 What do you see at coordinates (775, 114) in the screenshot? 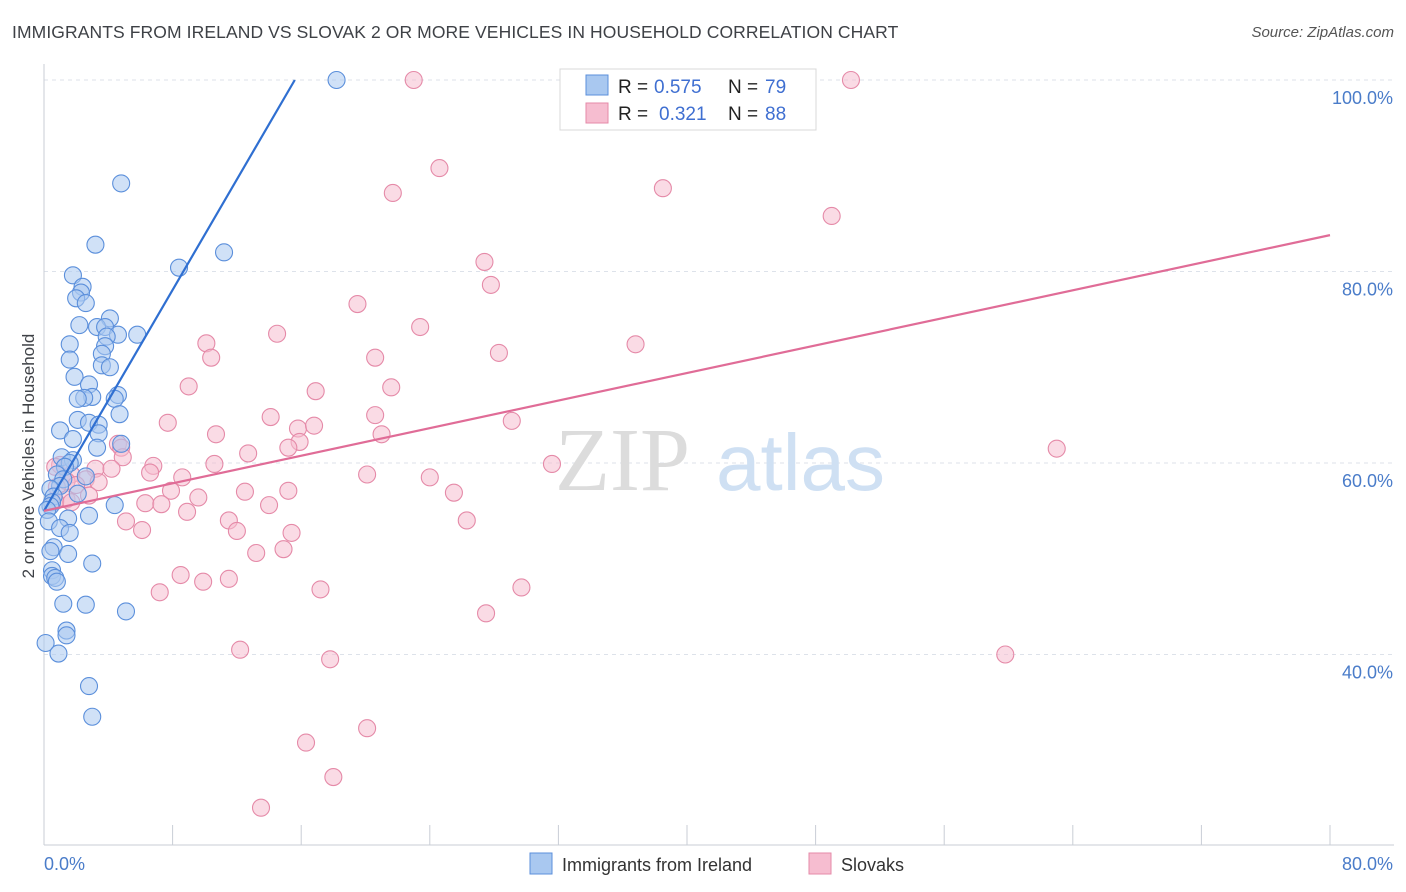
I see `stats-n-slovaks: 88` at bounding box center [775, 114].